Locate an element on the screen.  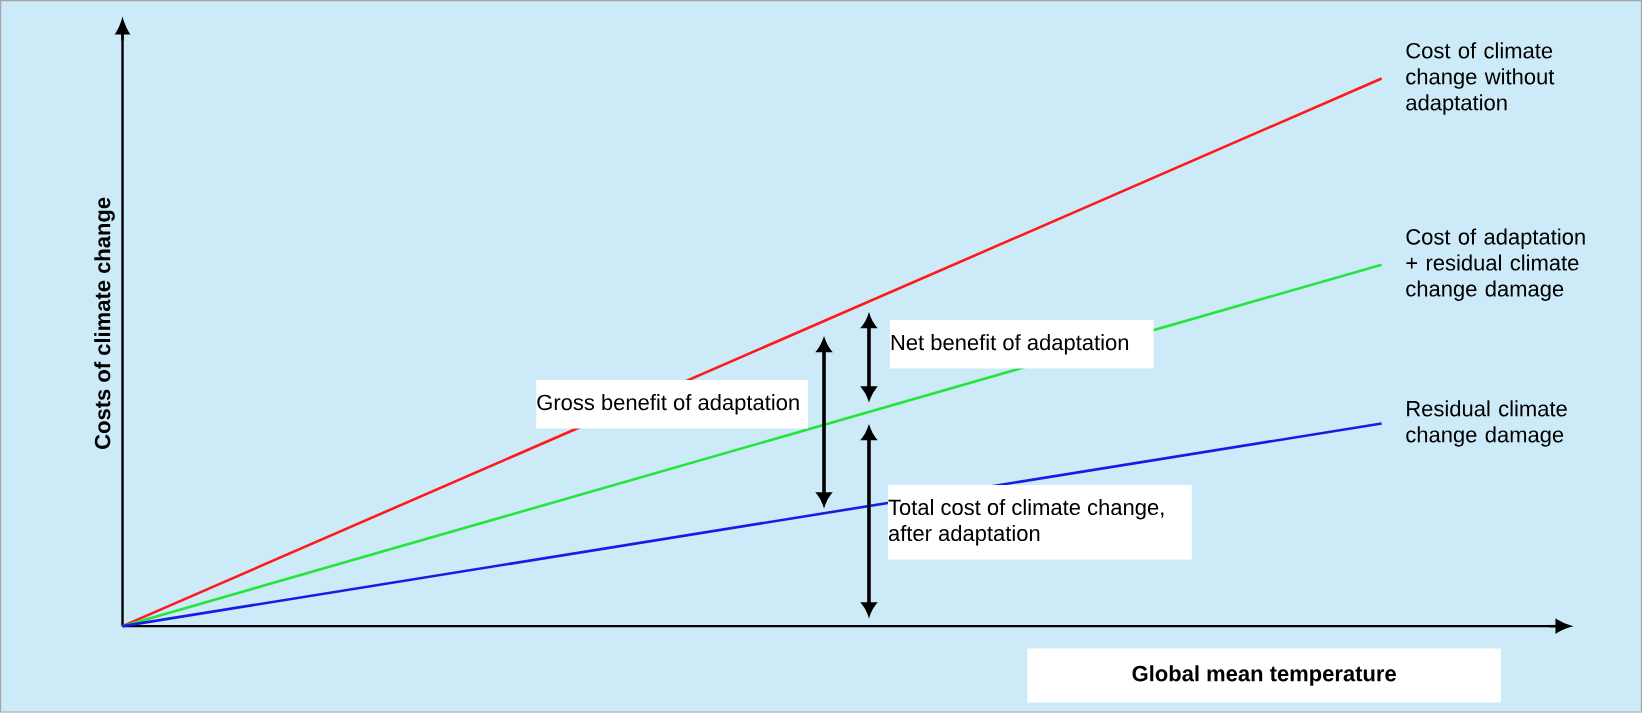
annotation: Total cost of climate change, after adaptation is located at coordinates (1026, 522).